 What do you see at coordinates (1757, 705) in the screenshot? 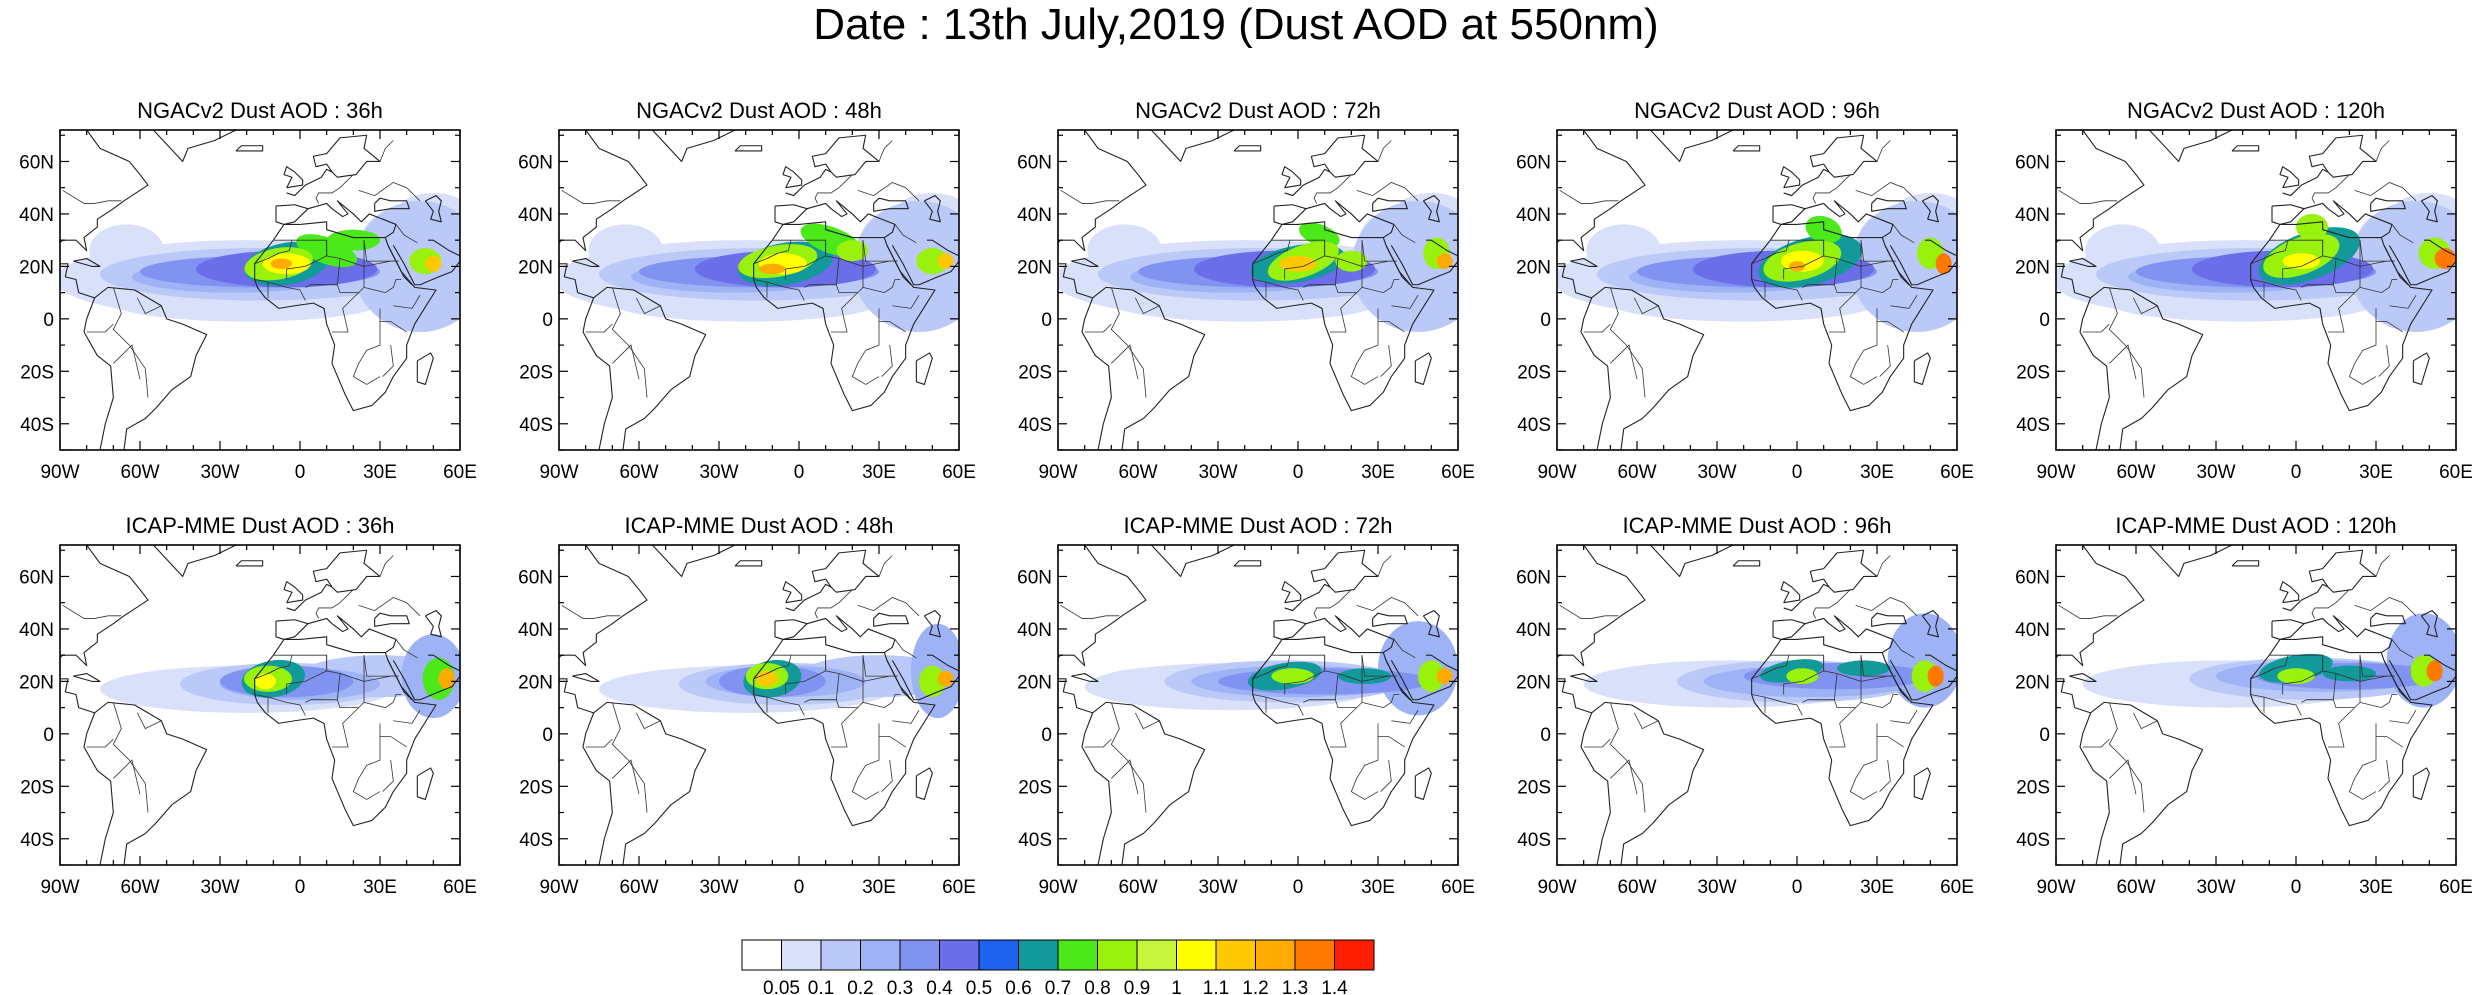
I see `coastlines` at bounding box center [1757, 705].